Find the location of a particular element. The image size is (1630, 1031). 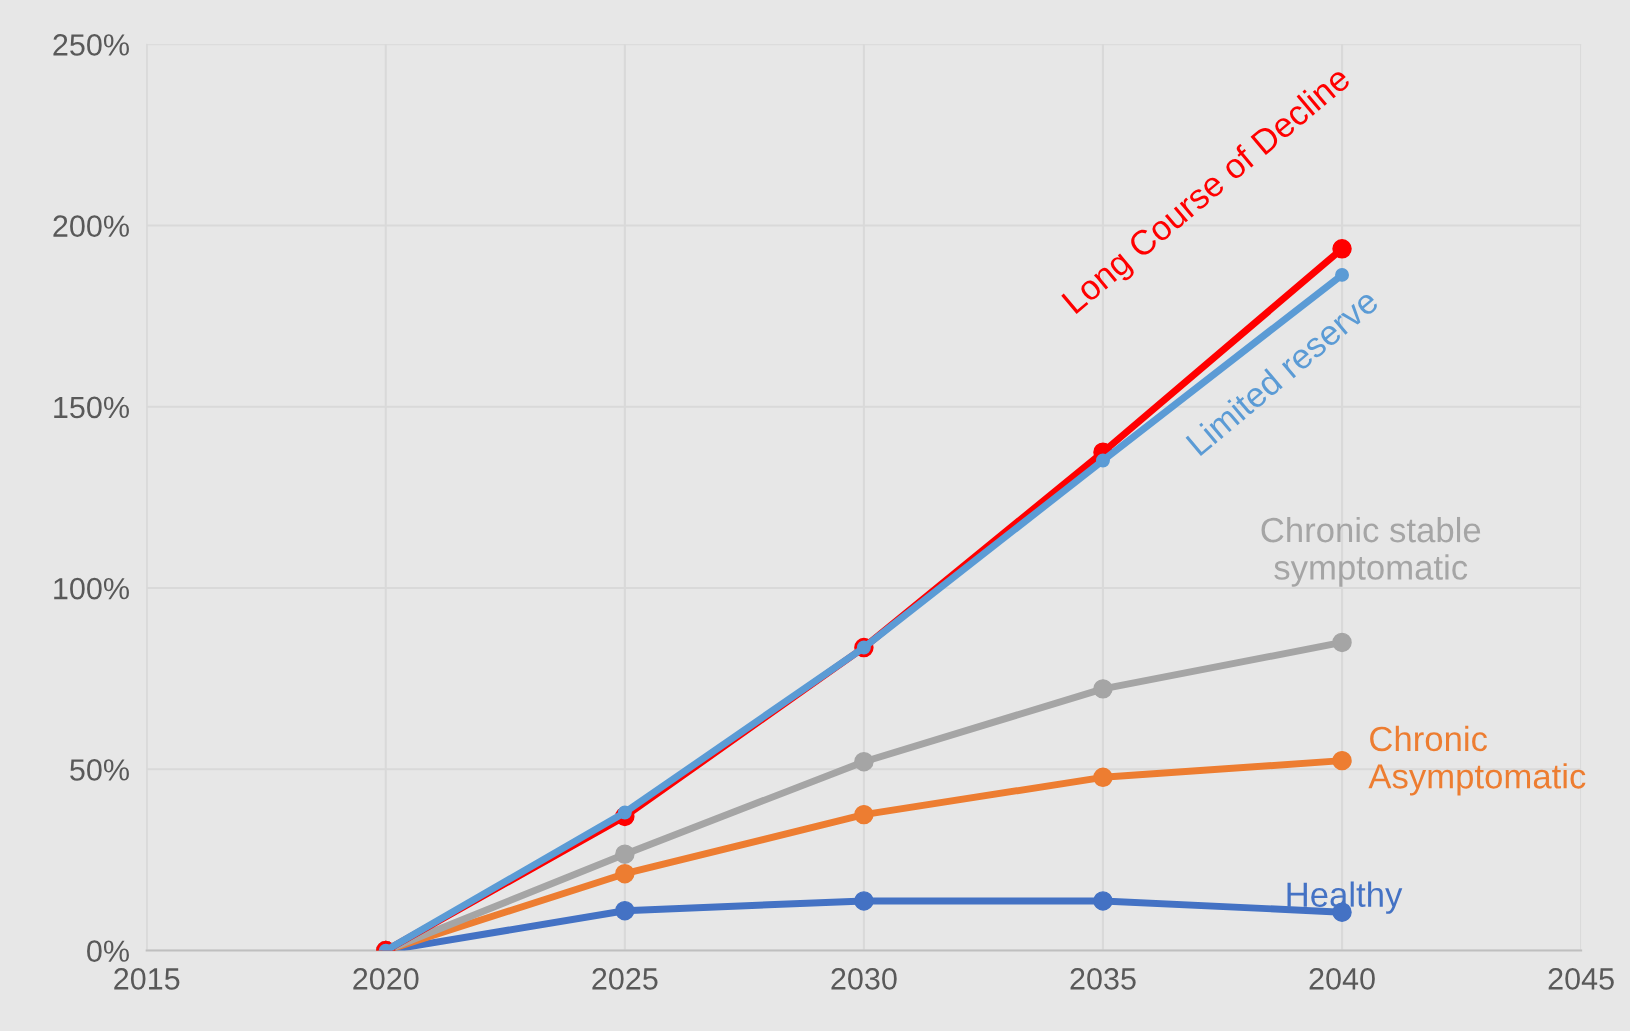

x-tick-label: 2045 is located at coordinates (1581, 979).